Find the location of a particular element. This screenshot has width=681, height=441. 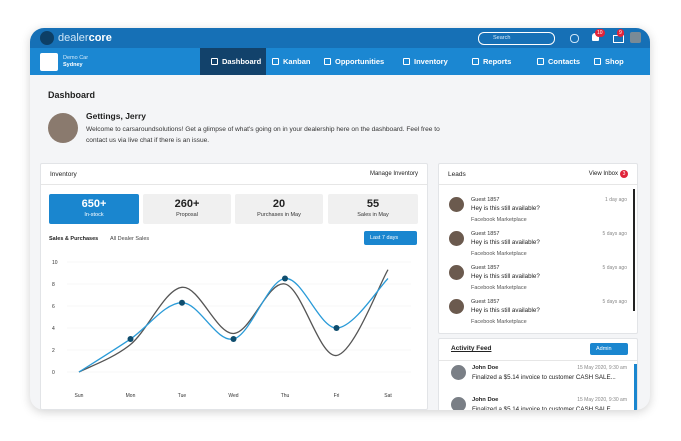

stat-value: 650+ is located at coordinates (94, 204).